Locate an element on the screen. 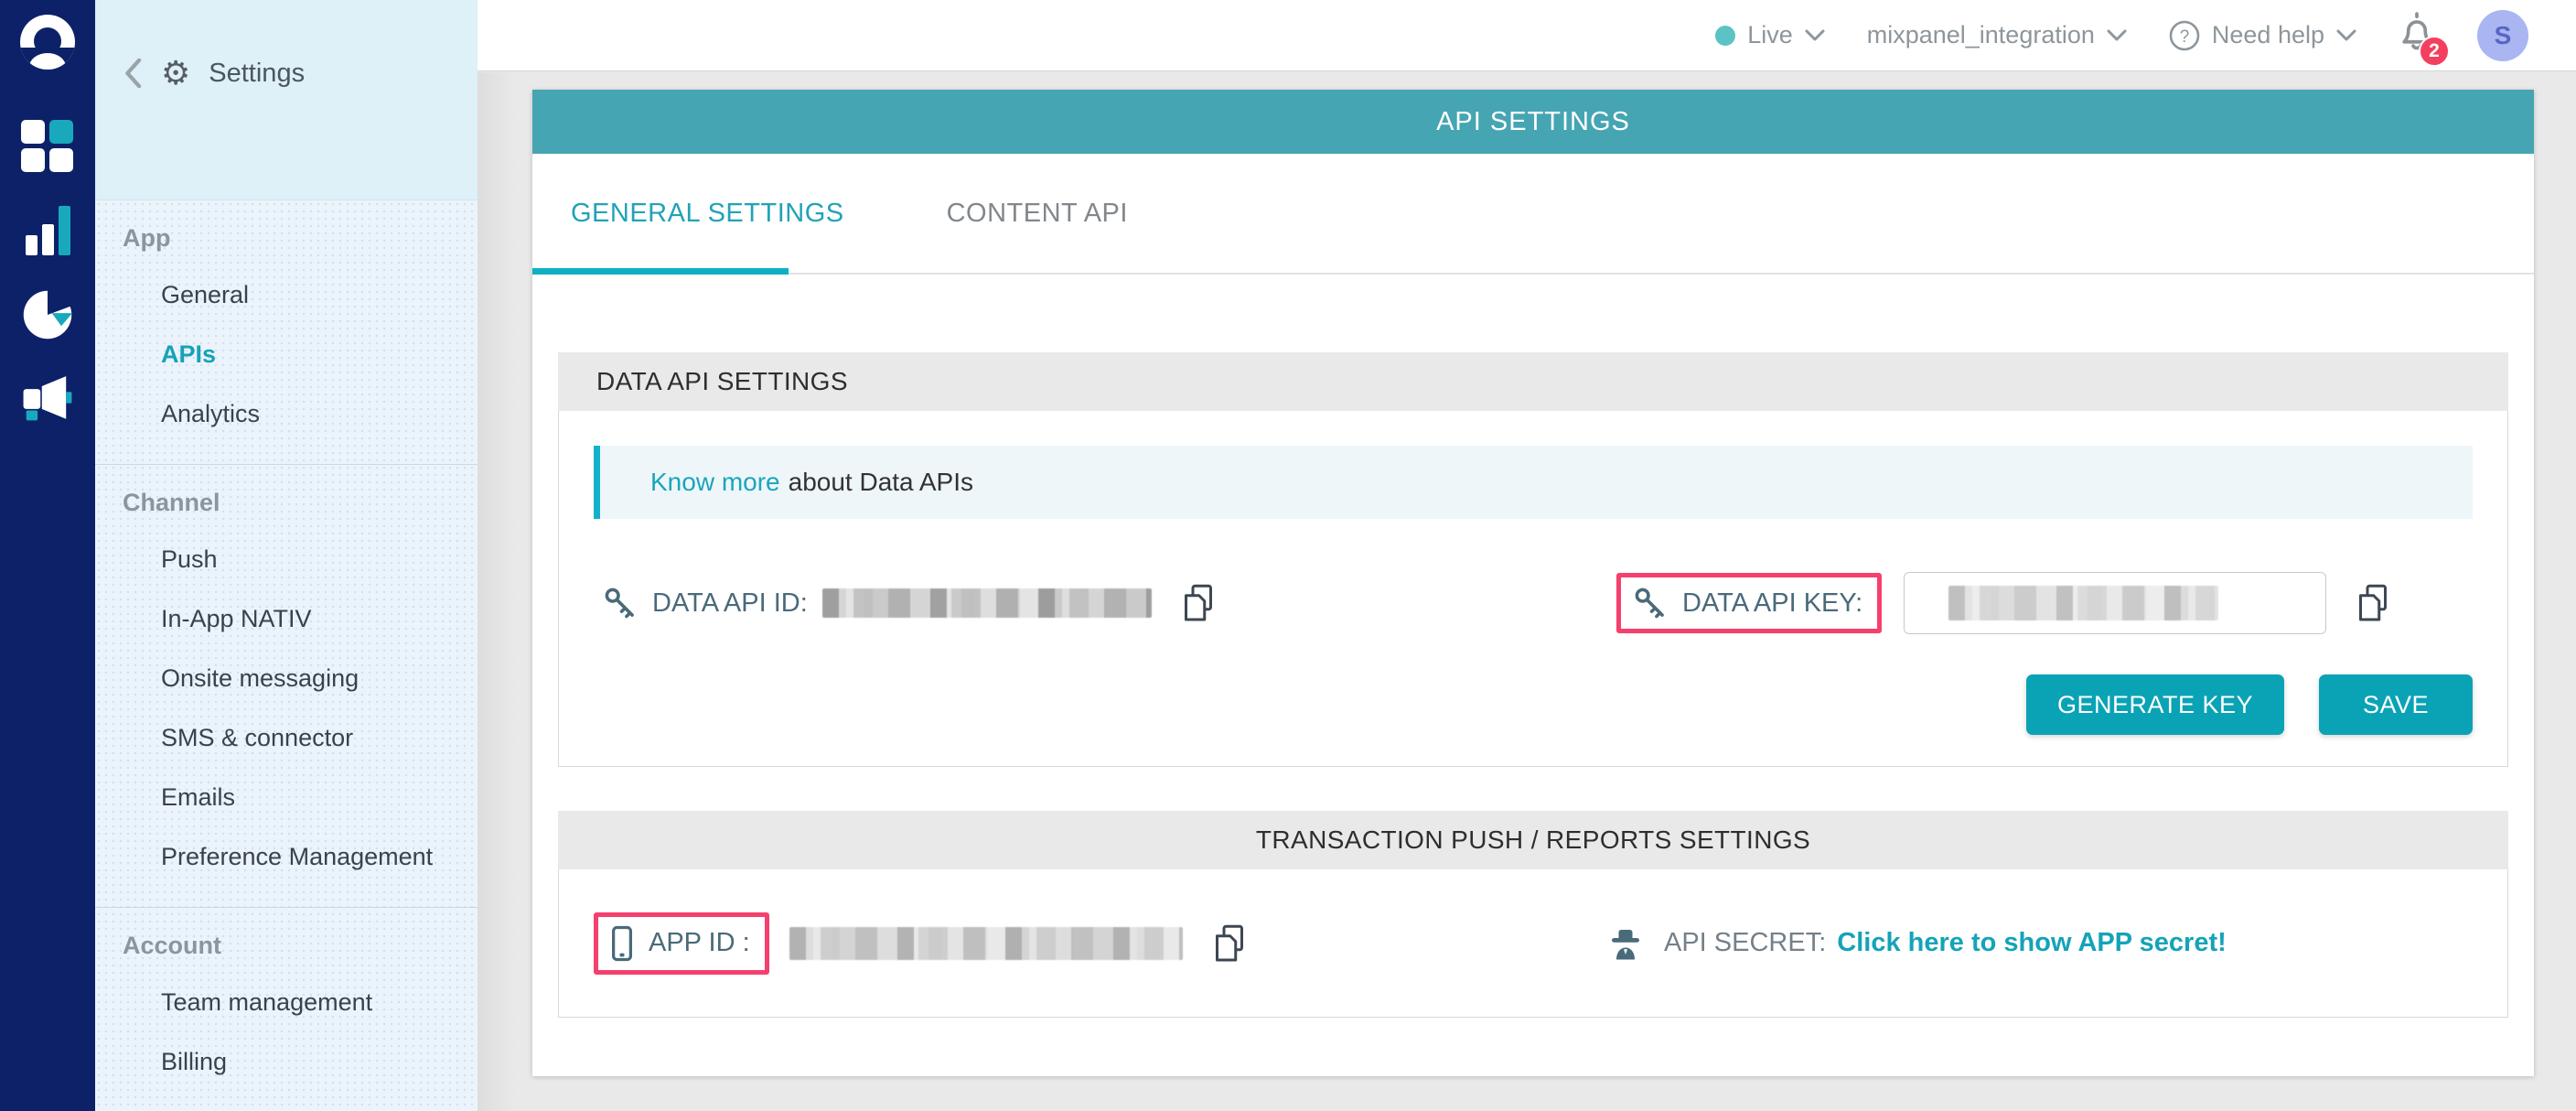 The width and height of the screenshot is (2576, 1111). data-api-id-label: DATA API ID: is located at coordinates (730, 603).